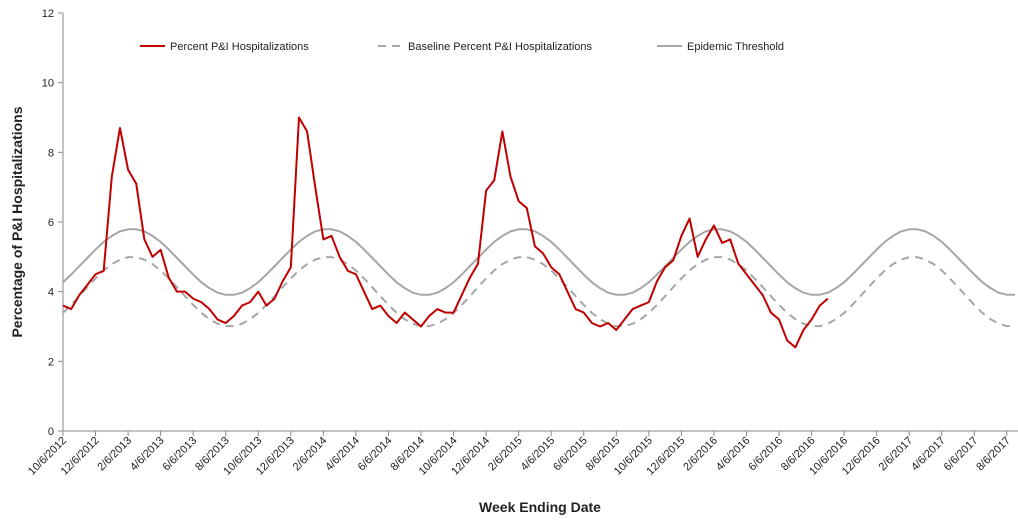 The width and height of the screenshot is (1018, 520). Describe the element at coordinates (51, 432) in the screenshot. I see `y-tick-label: 0` at that location.